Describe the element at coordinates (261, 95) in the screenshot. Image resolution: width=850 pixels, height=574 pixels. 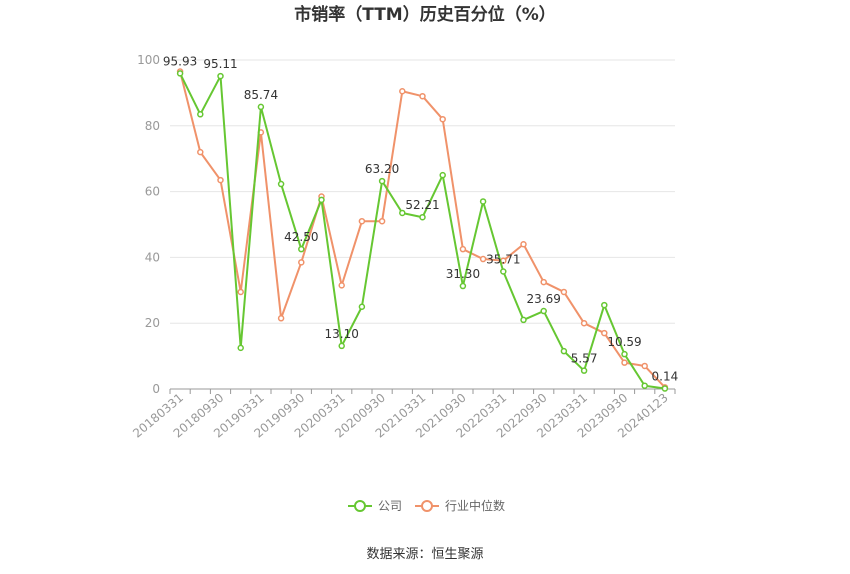
I see `data-label: 85.74` at that location.